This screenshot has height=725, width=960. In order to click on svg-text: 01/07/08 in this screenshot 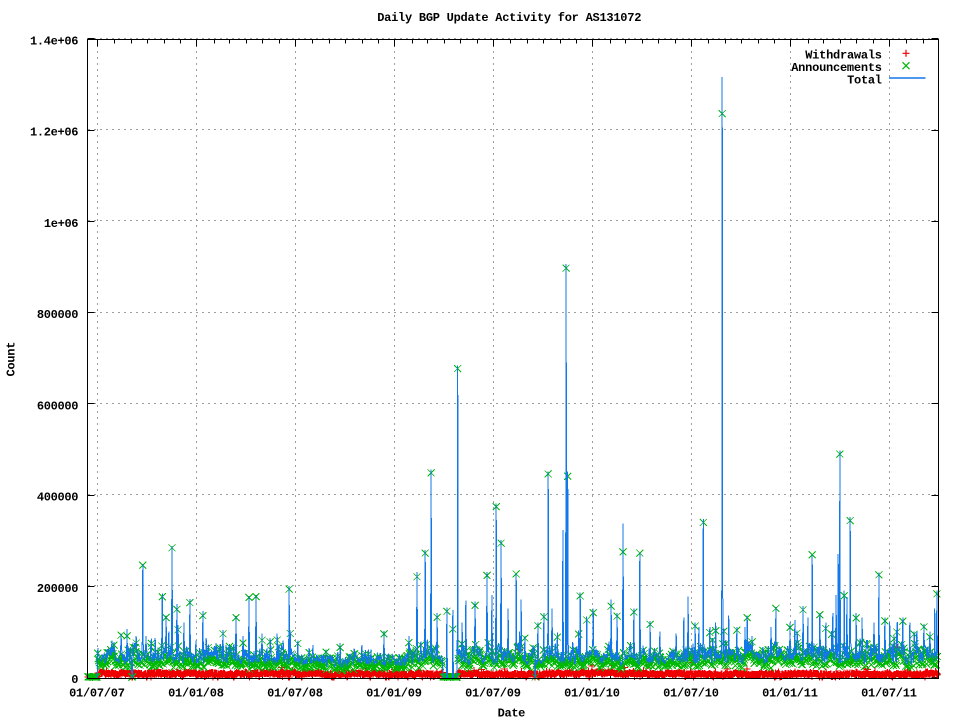, I will do `click(295, 694)`.